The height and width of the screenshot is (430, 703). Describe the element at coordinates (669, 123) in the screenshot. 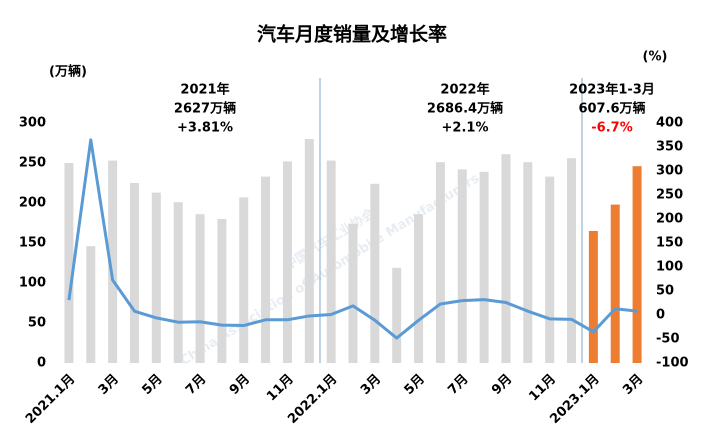

I see `y2-tick-label: 400` at that location.